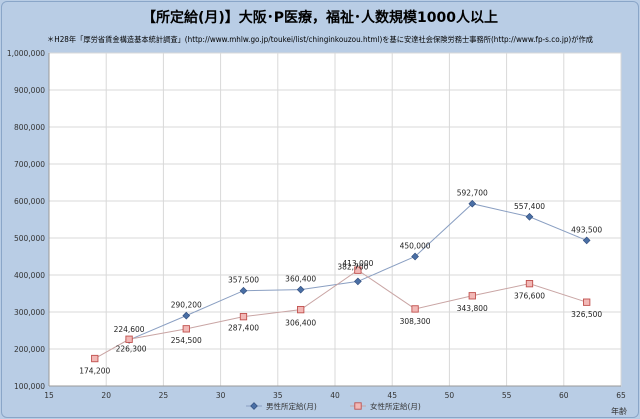 Image resolution: width=640 pixels, height=419 pixels. Describe the element at coordinates (291, 406) in the screenshot. I see `legend-male-label: 男性所定給(月)` at that location.